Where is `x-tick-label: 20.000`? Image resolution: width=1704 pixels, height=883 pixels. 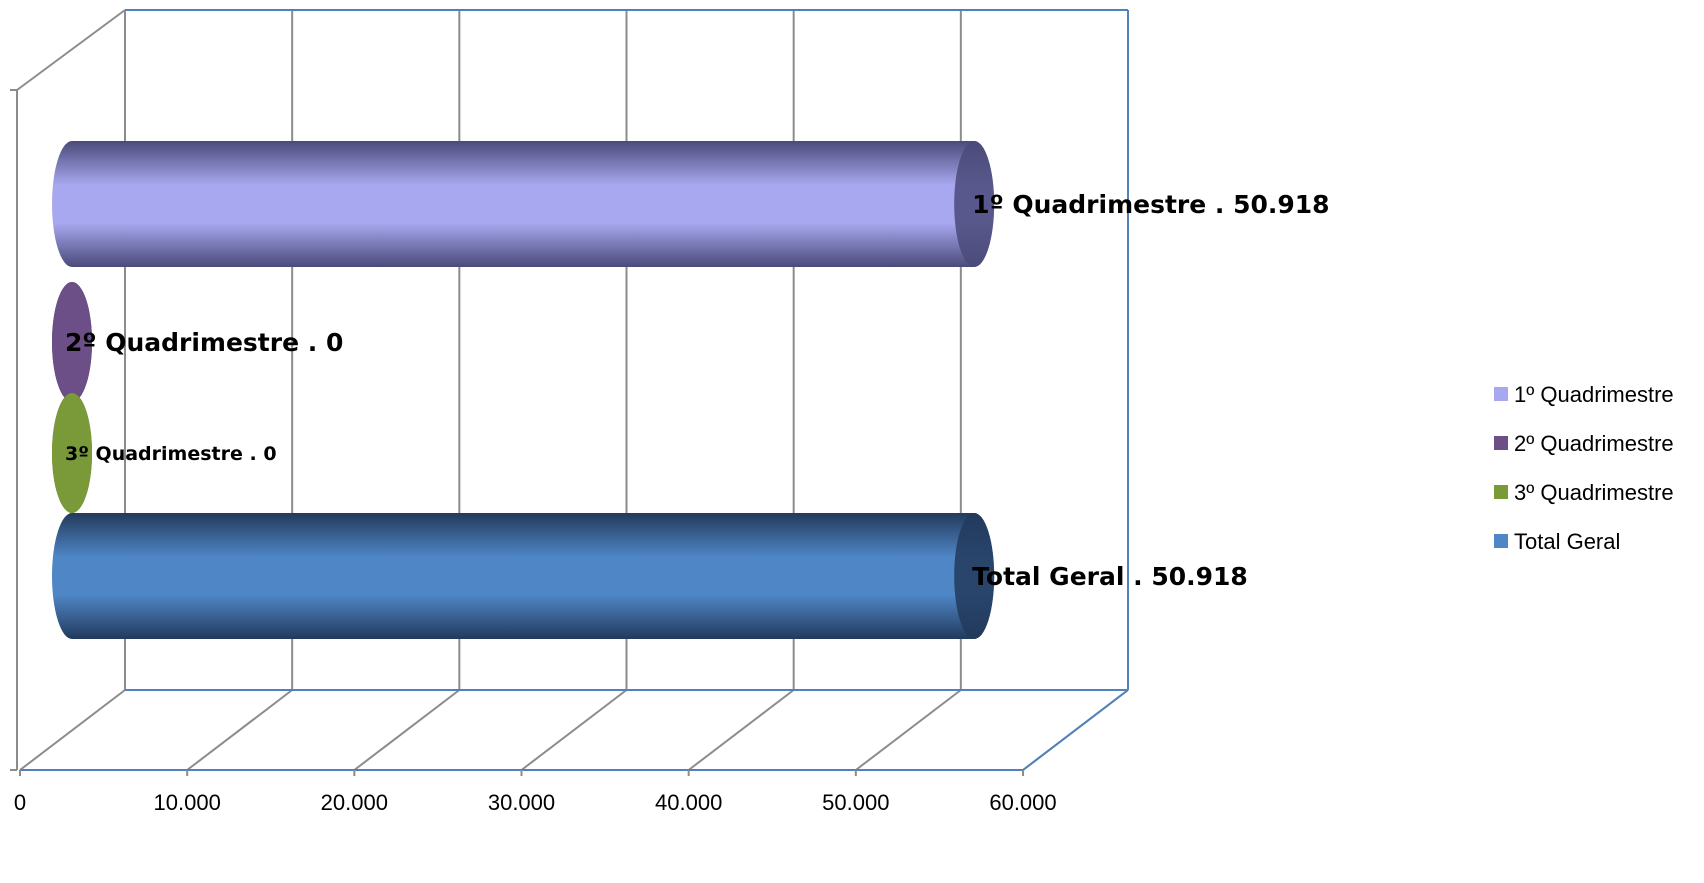 x-tick-label: 20.000 is located at coordinates (354, 802).